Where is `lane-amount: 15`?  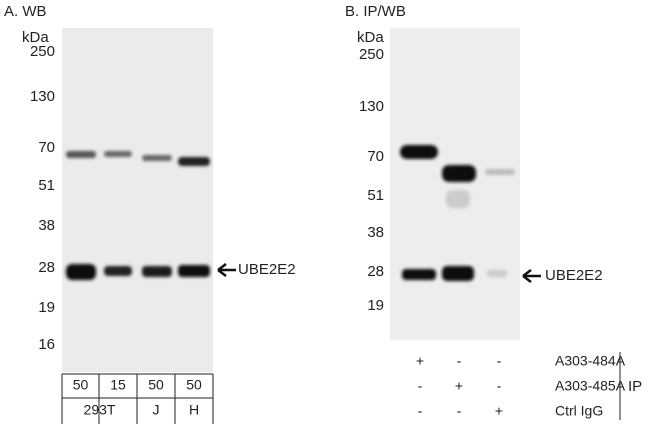 lane-amount: 15 is located at coordinates (118, 385).